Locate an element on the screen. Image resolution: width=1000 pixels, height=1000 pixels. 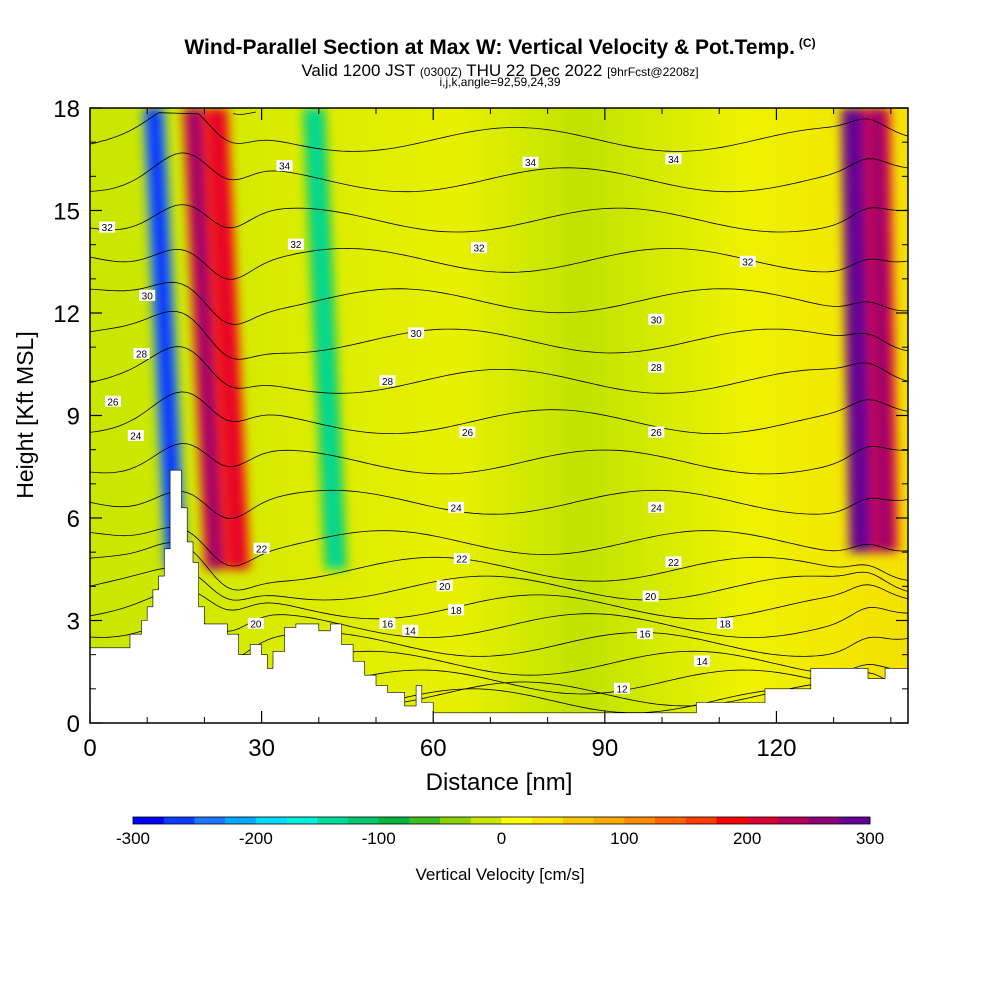
x-tick-label: 0 is located at coordinates (89, 748).